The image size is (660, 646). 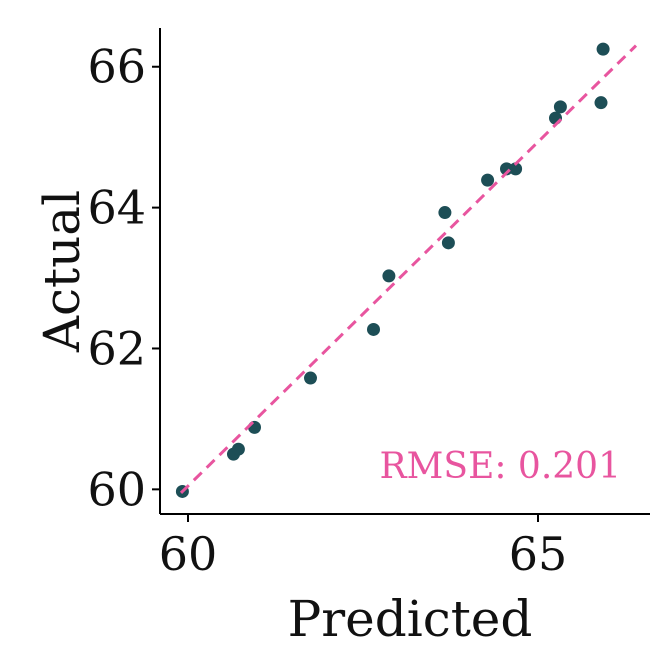 I want to click on y-tick-label: 62, so click(x=116, y=348).